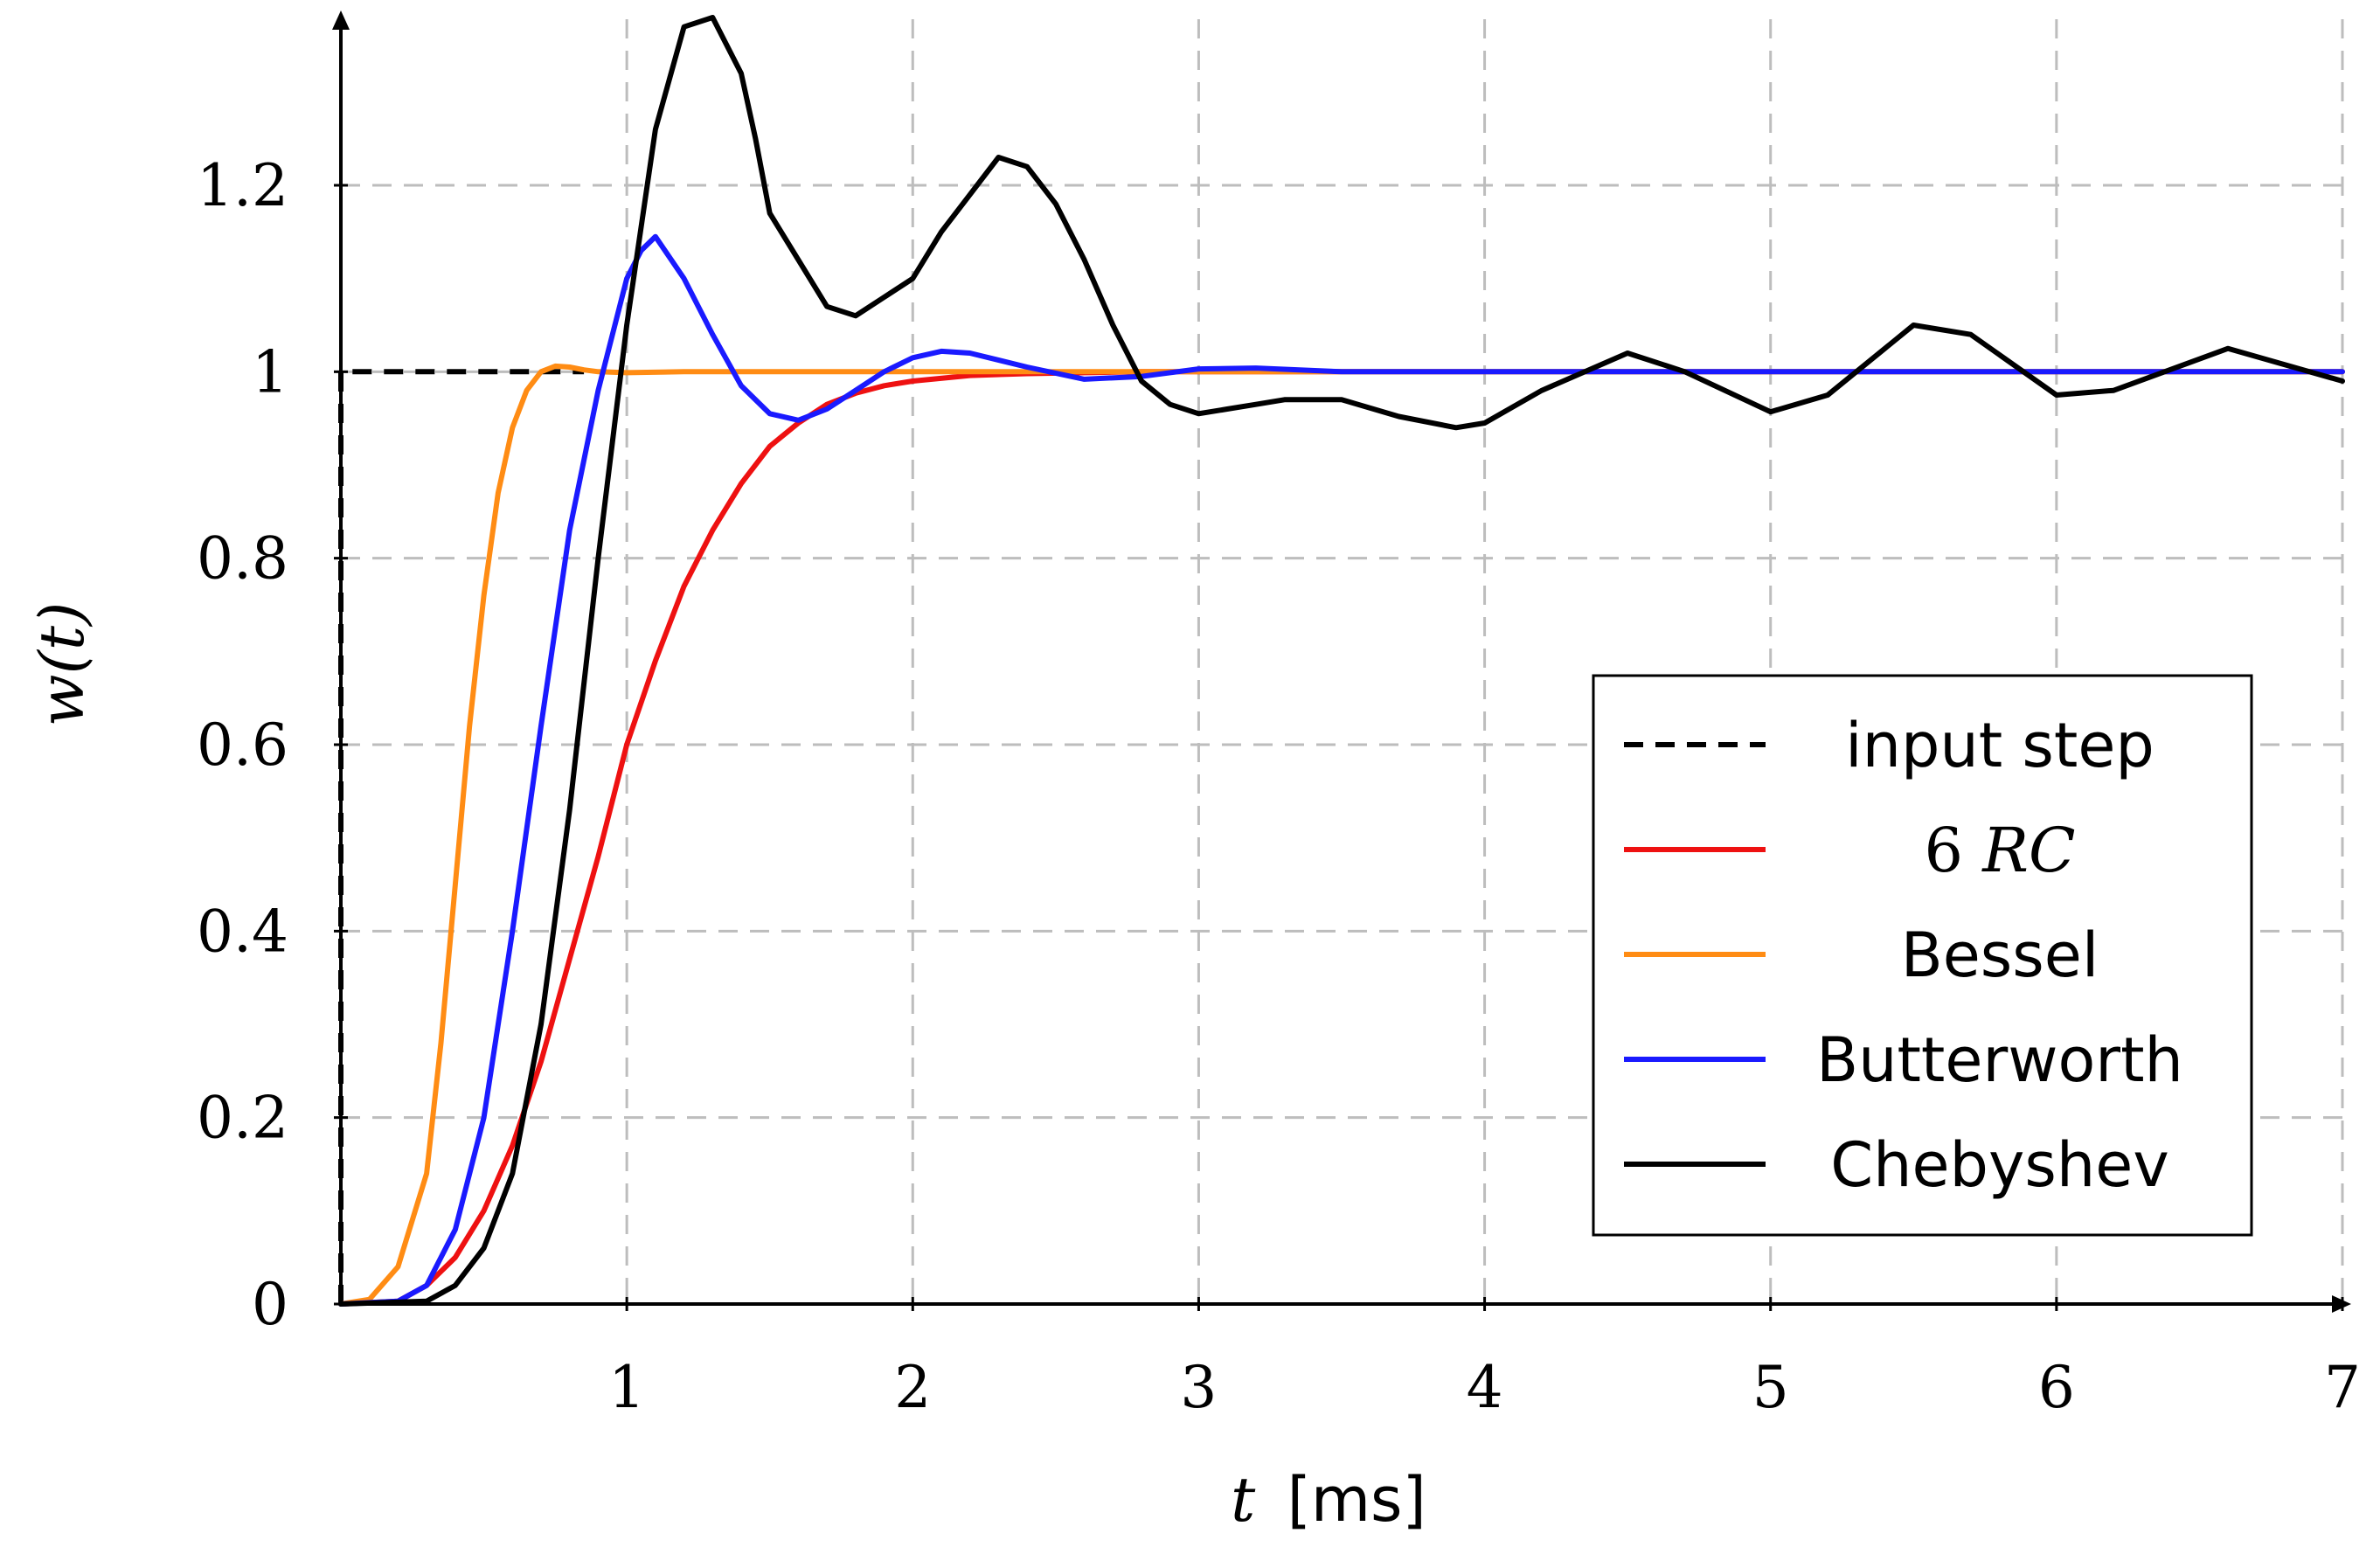  I want to click on series-line-input-step, so click(461, 836).